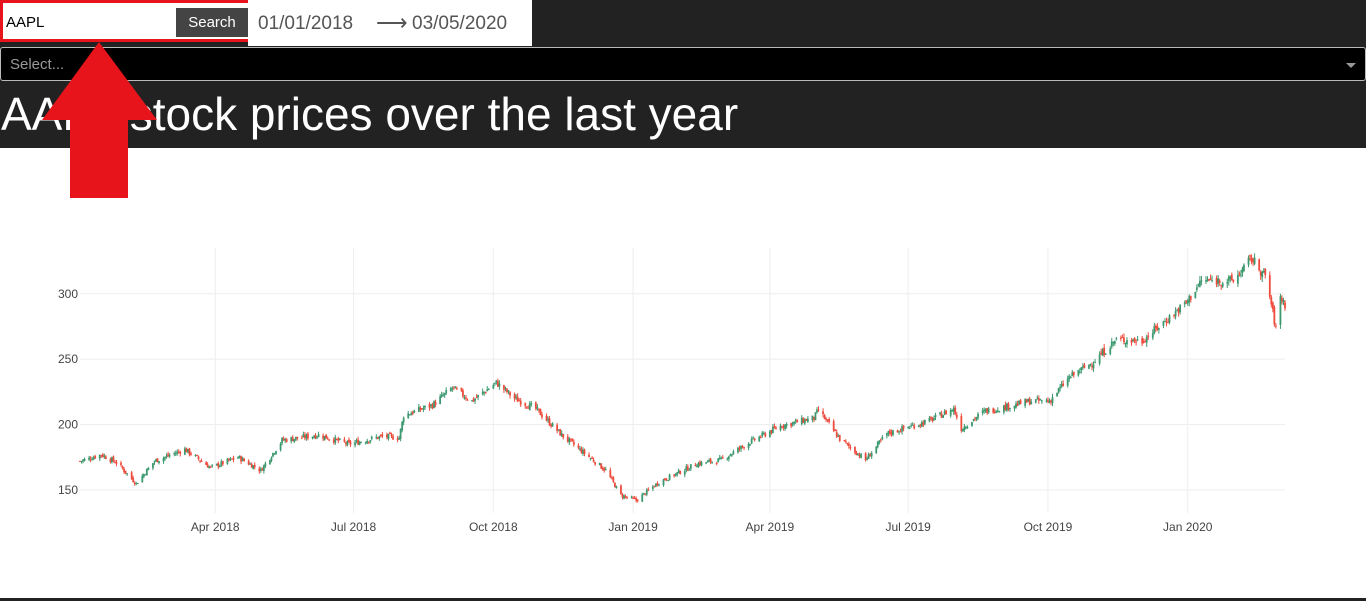  Describe the element at coordinates (460, 23) in the screenshot. I see `end-date-input: 03/05/2020` at that location.